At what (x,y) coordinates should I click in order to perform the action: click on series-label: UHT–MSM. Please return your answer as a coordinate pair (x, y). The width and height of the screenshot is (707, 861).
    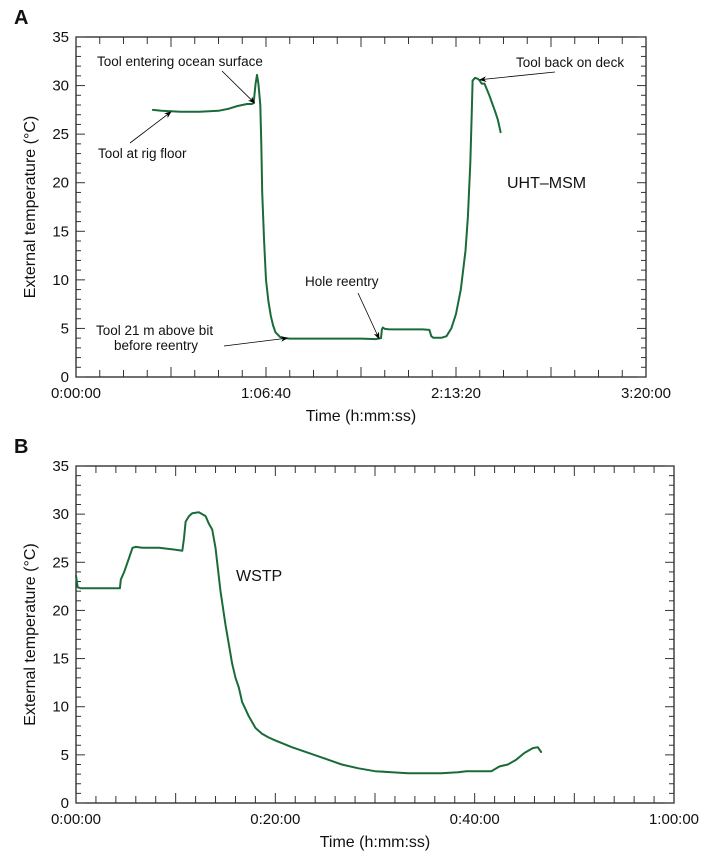
    Looking at the image, I should click on (546, 183).